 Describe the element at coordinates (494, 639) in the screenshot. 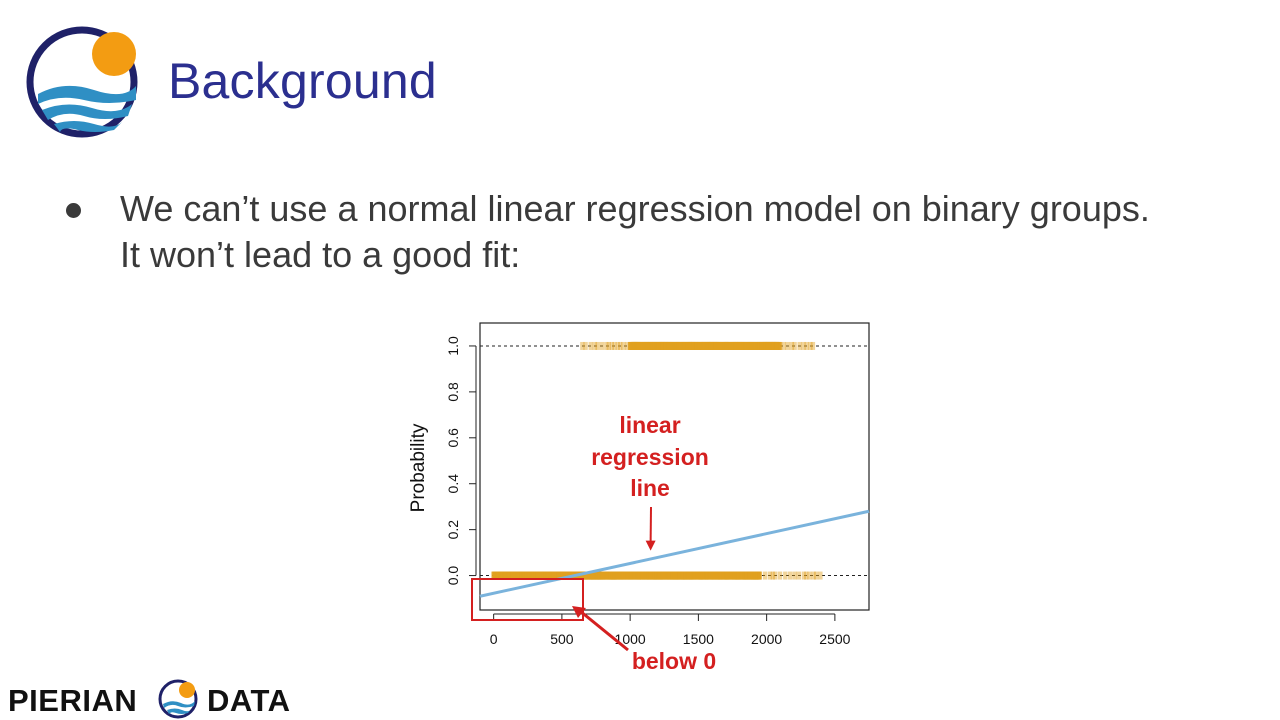

I see `x-tick-label: 0` at that location.